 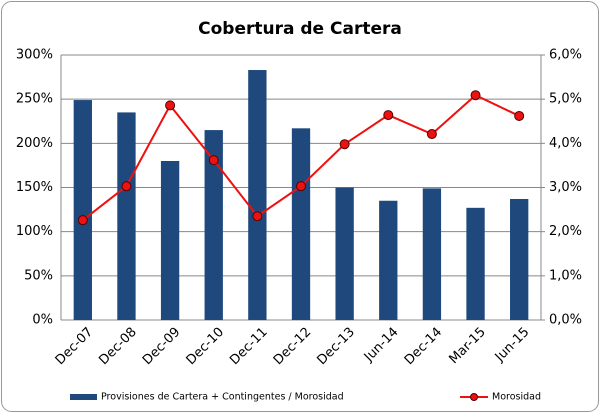 What do you see at coordinates (516, 397) in the screenshot?
I see `legend-label: Morosidad` at bounding box center [516, 397].